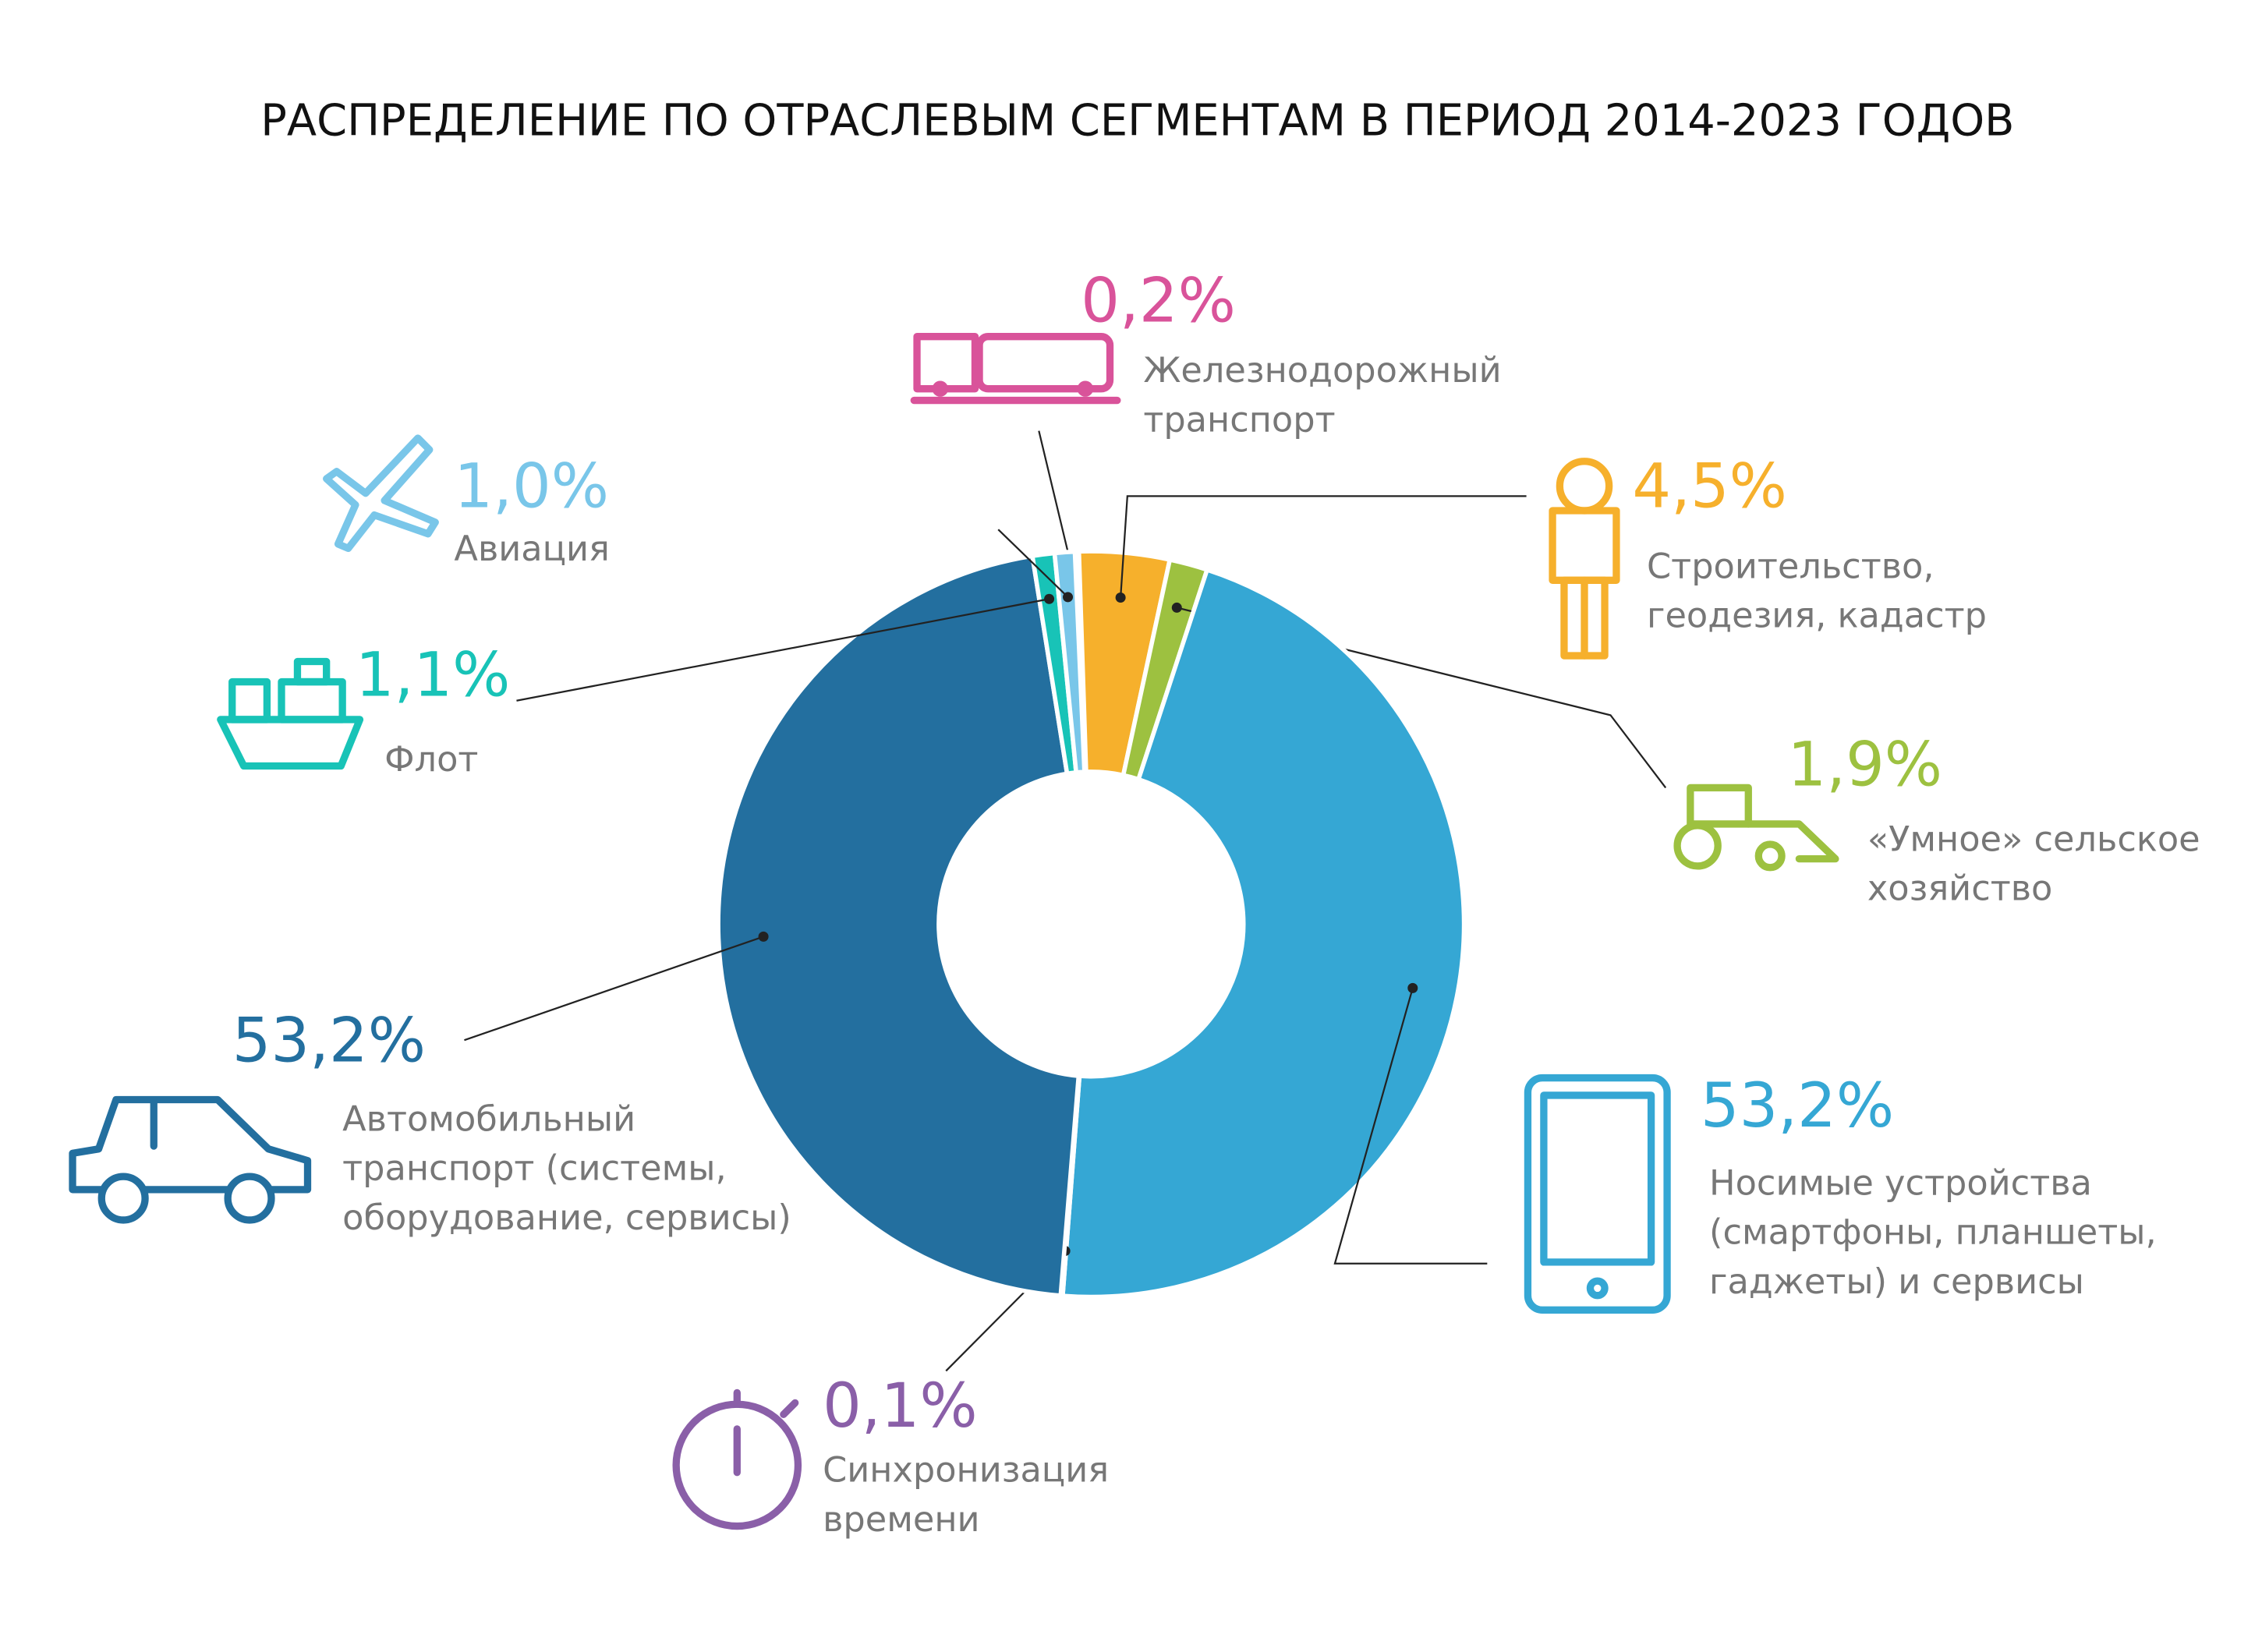 The image size is (2262, 1652). I want to click on tractor-icon, so click(1756, 828).